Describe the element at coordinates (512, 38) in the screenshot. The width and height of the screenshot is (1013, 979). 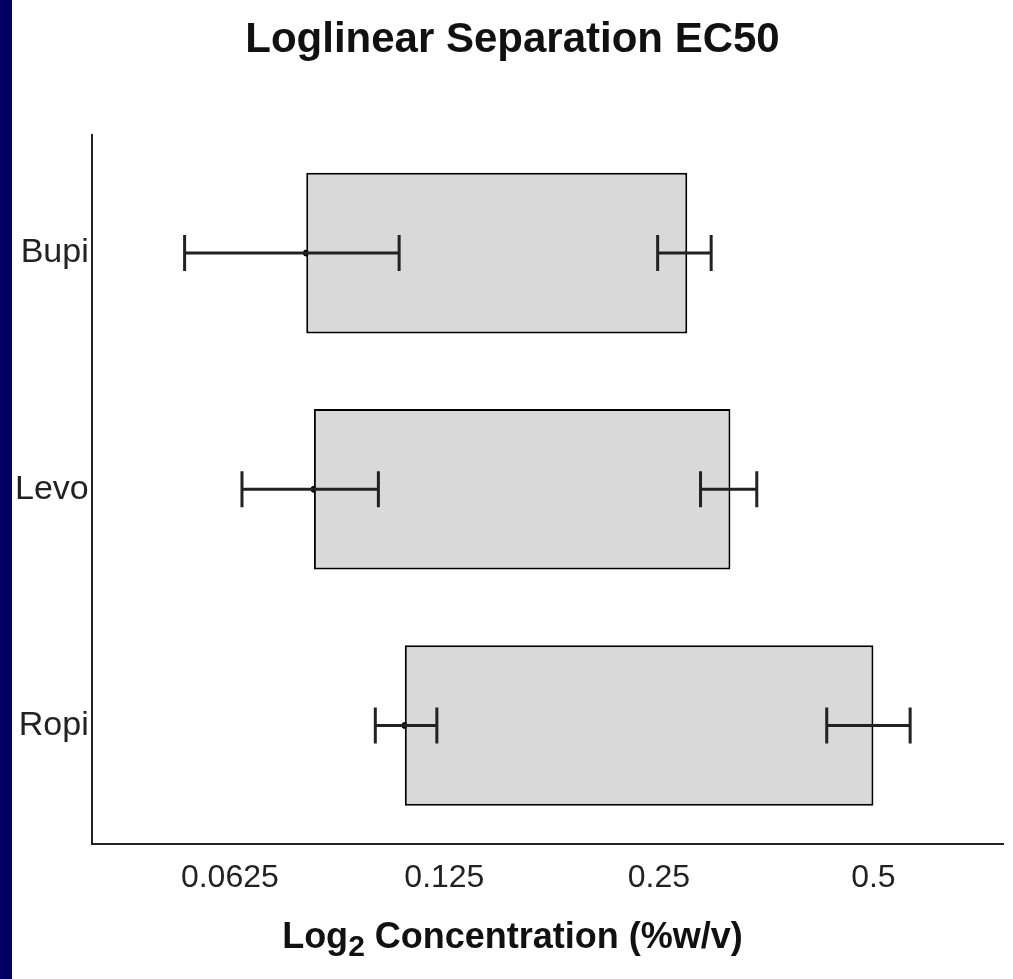
I see `chart-title: Loglinear Separation EC50` at that location.